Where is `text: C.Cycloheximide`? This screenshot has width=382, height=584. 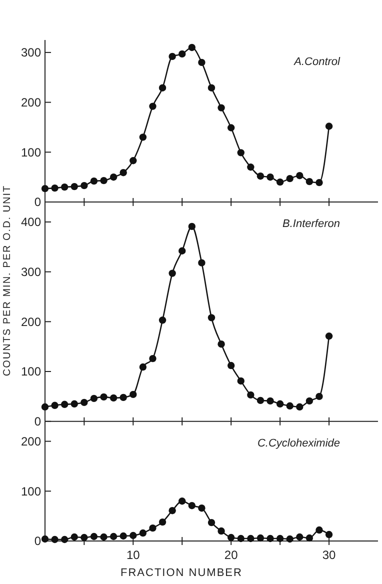 text: C.Cycloheximide is located at coordinates (298, 443).